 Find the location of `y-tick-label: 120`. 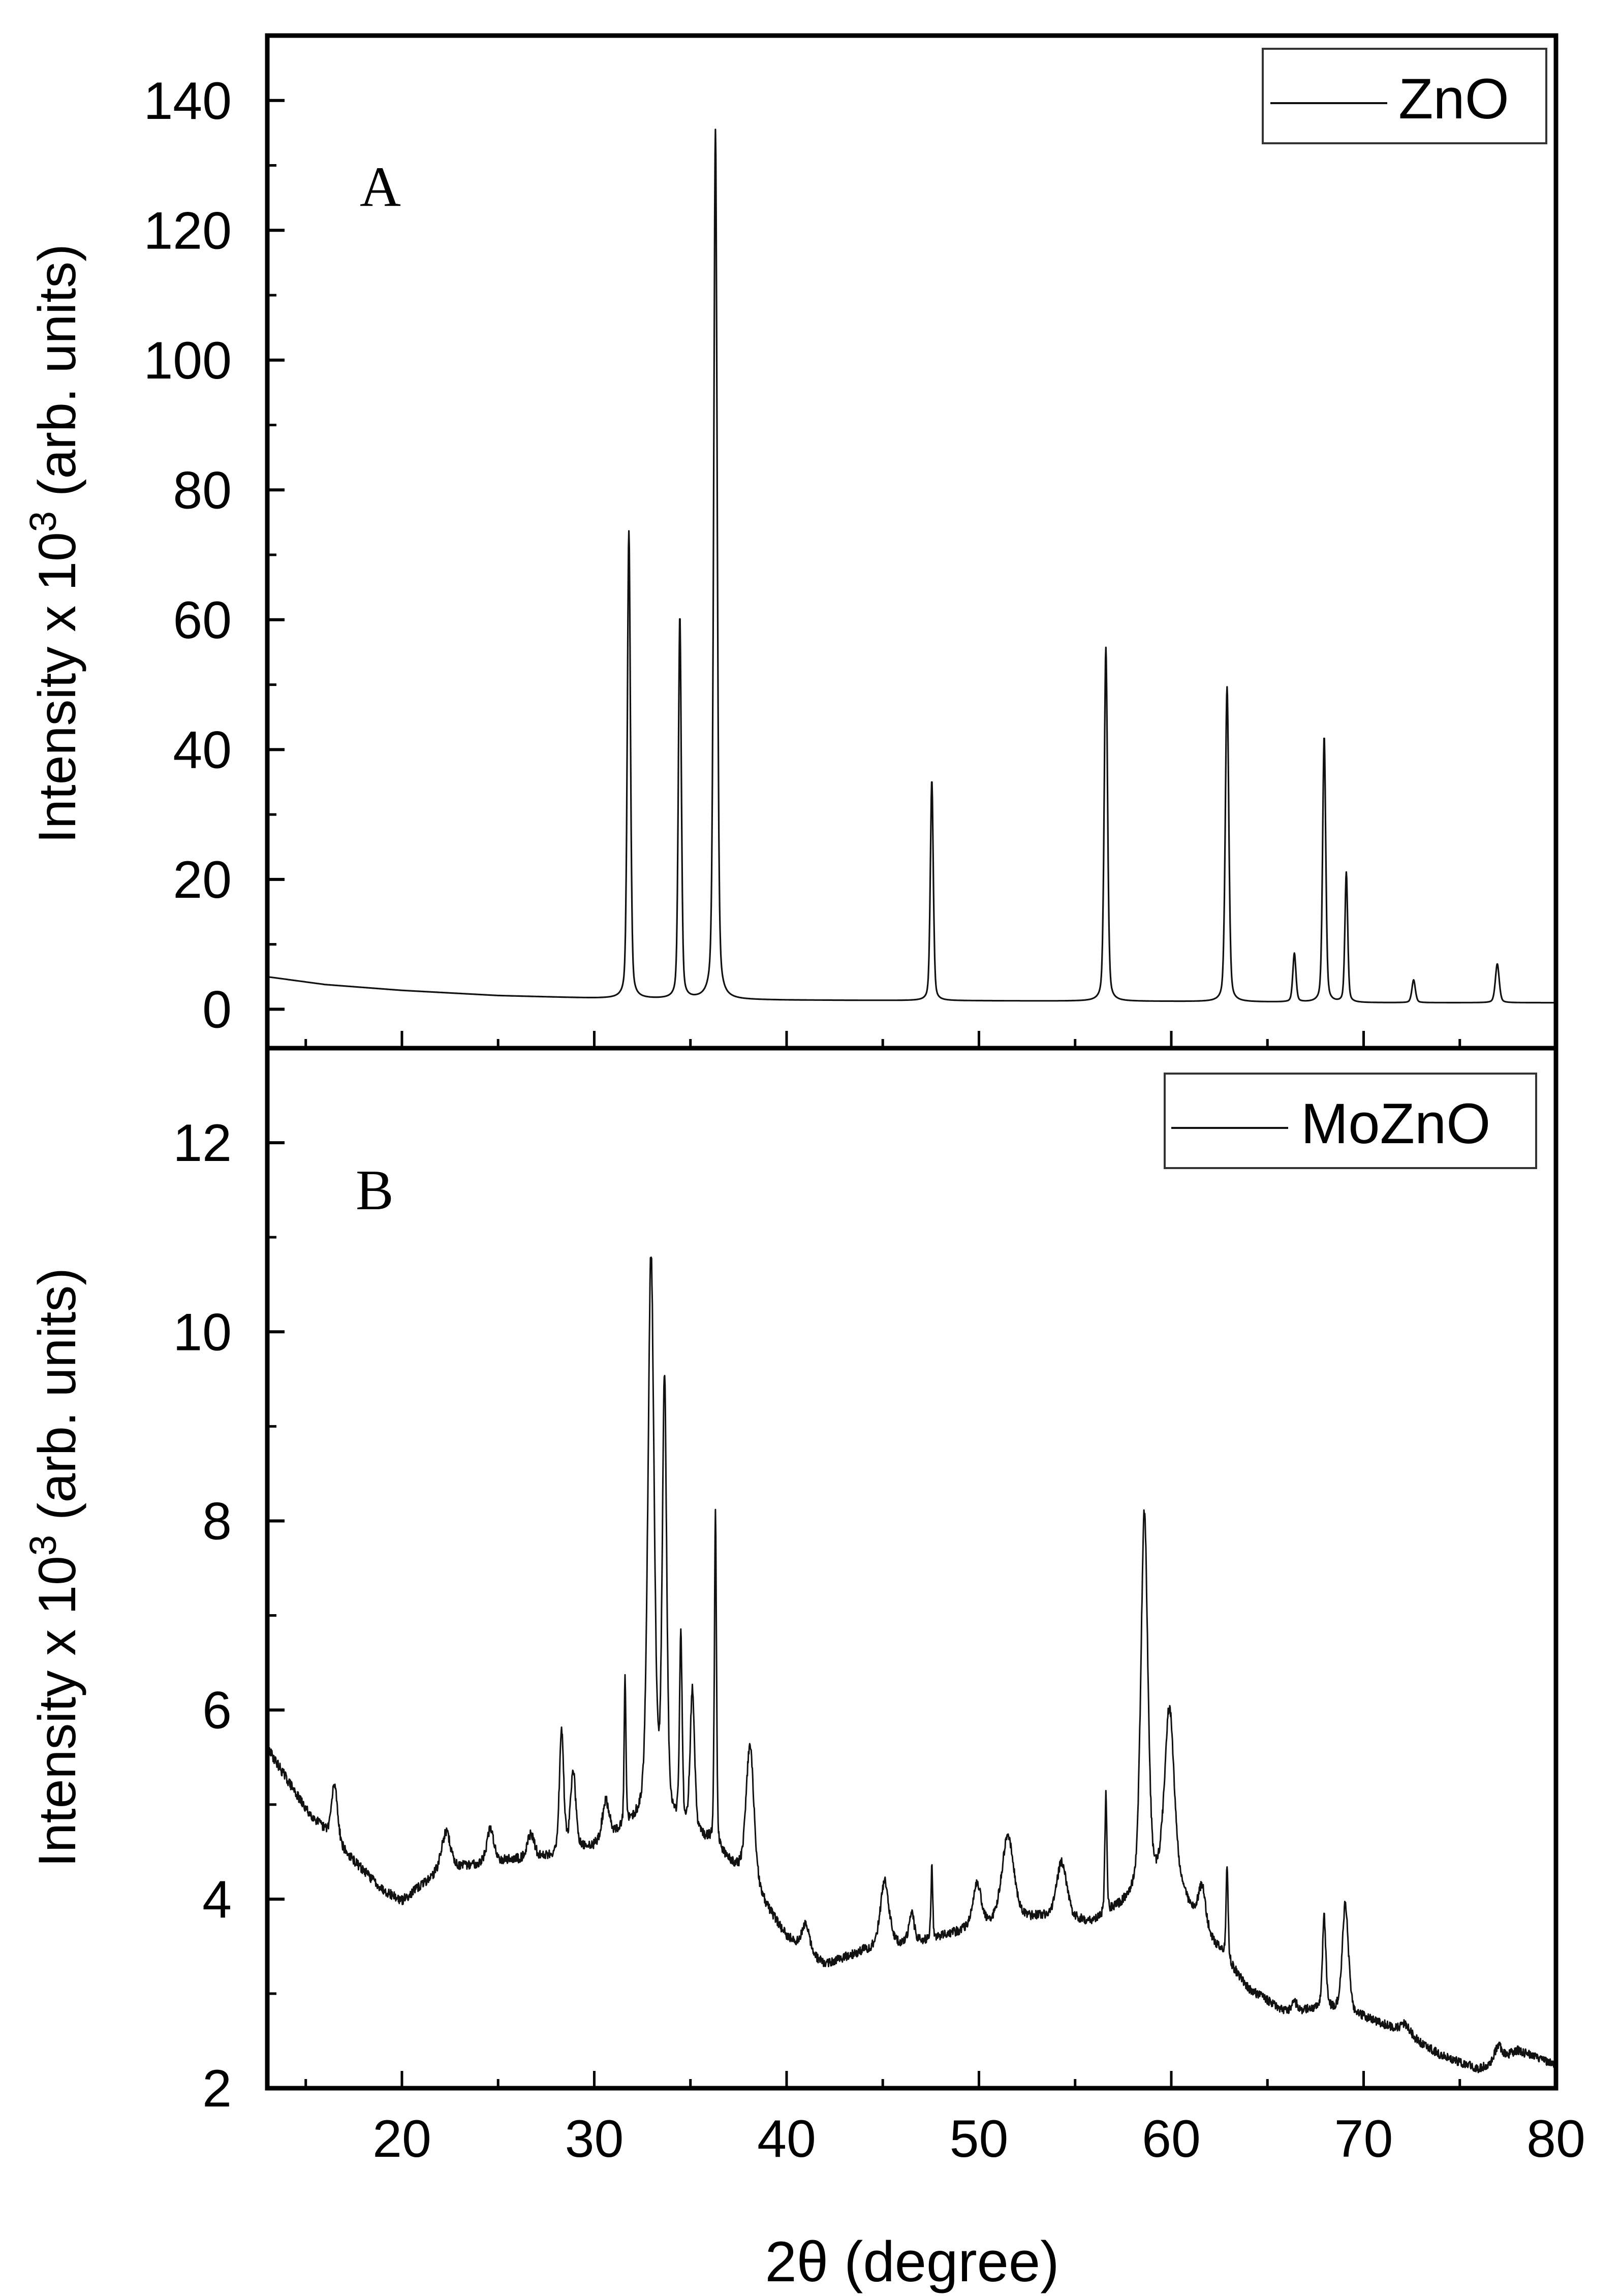

y-tick-label: 120 is located at coordinates (187, 230).